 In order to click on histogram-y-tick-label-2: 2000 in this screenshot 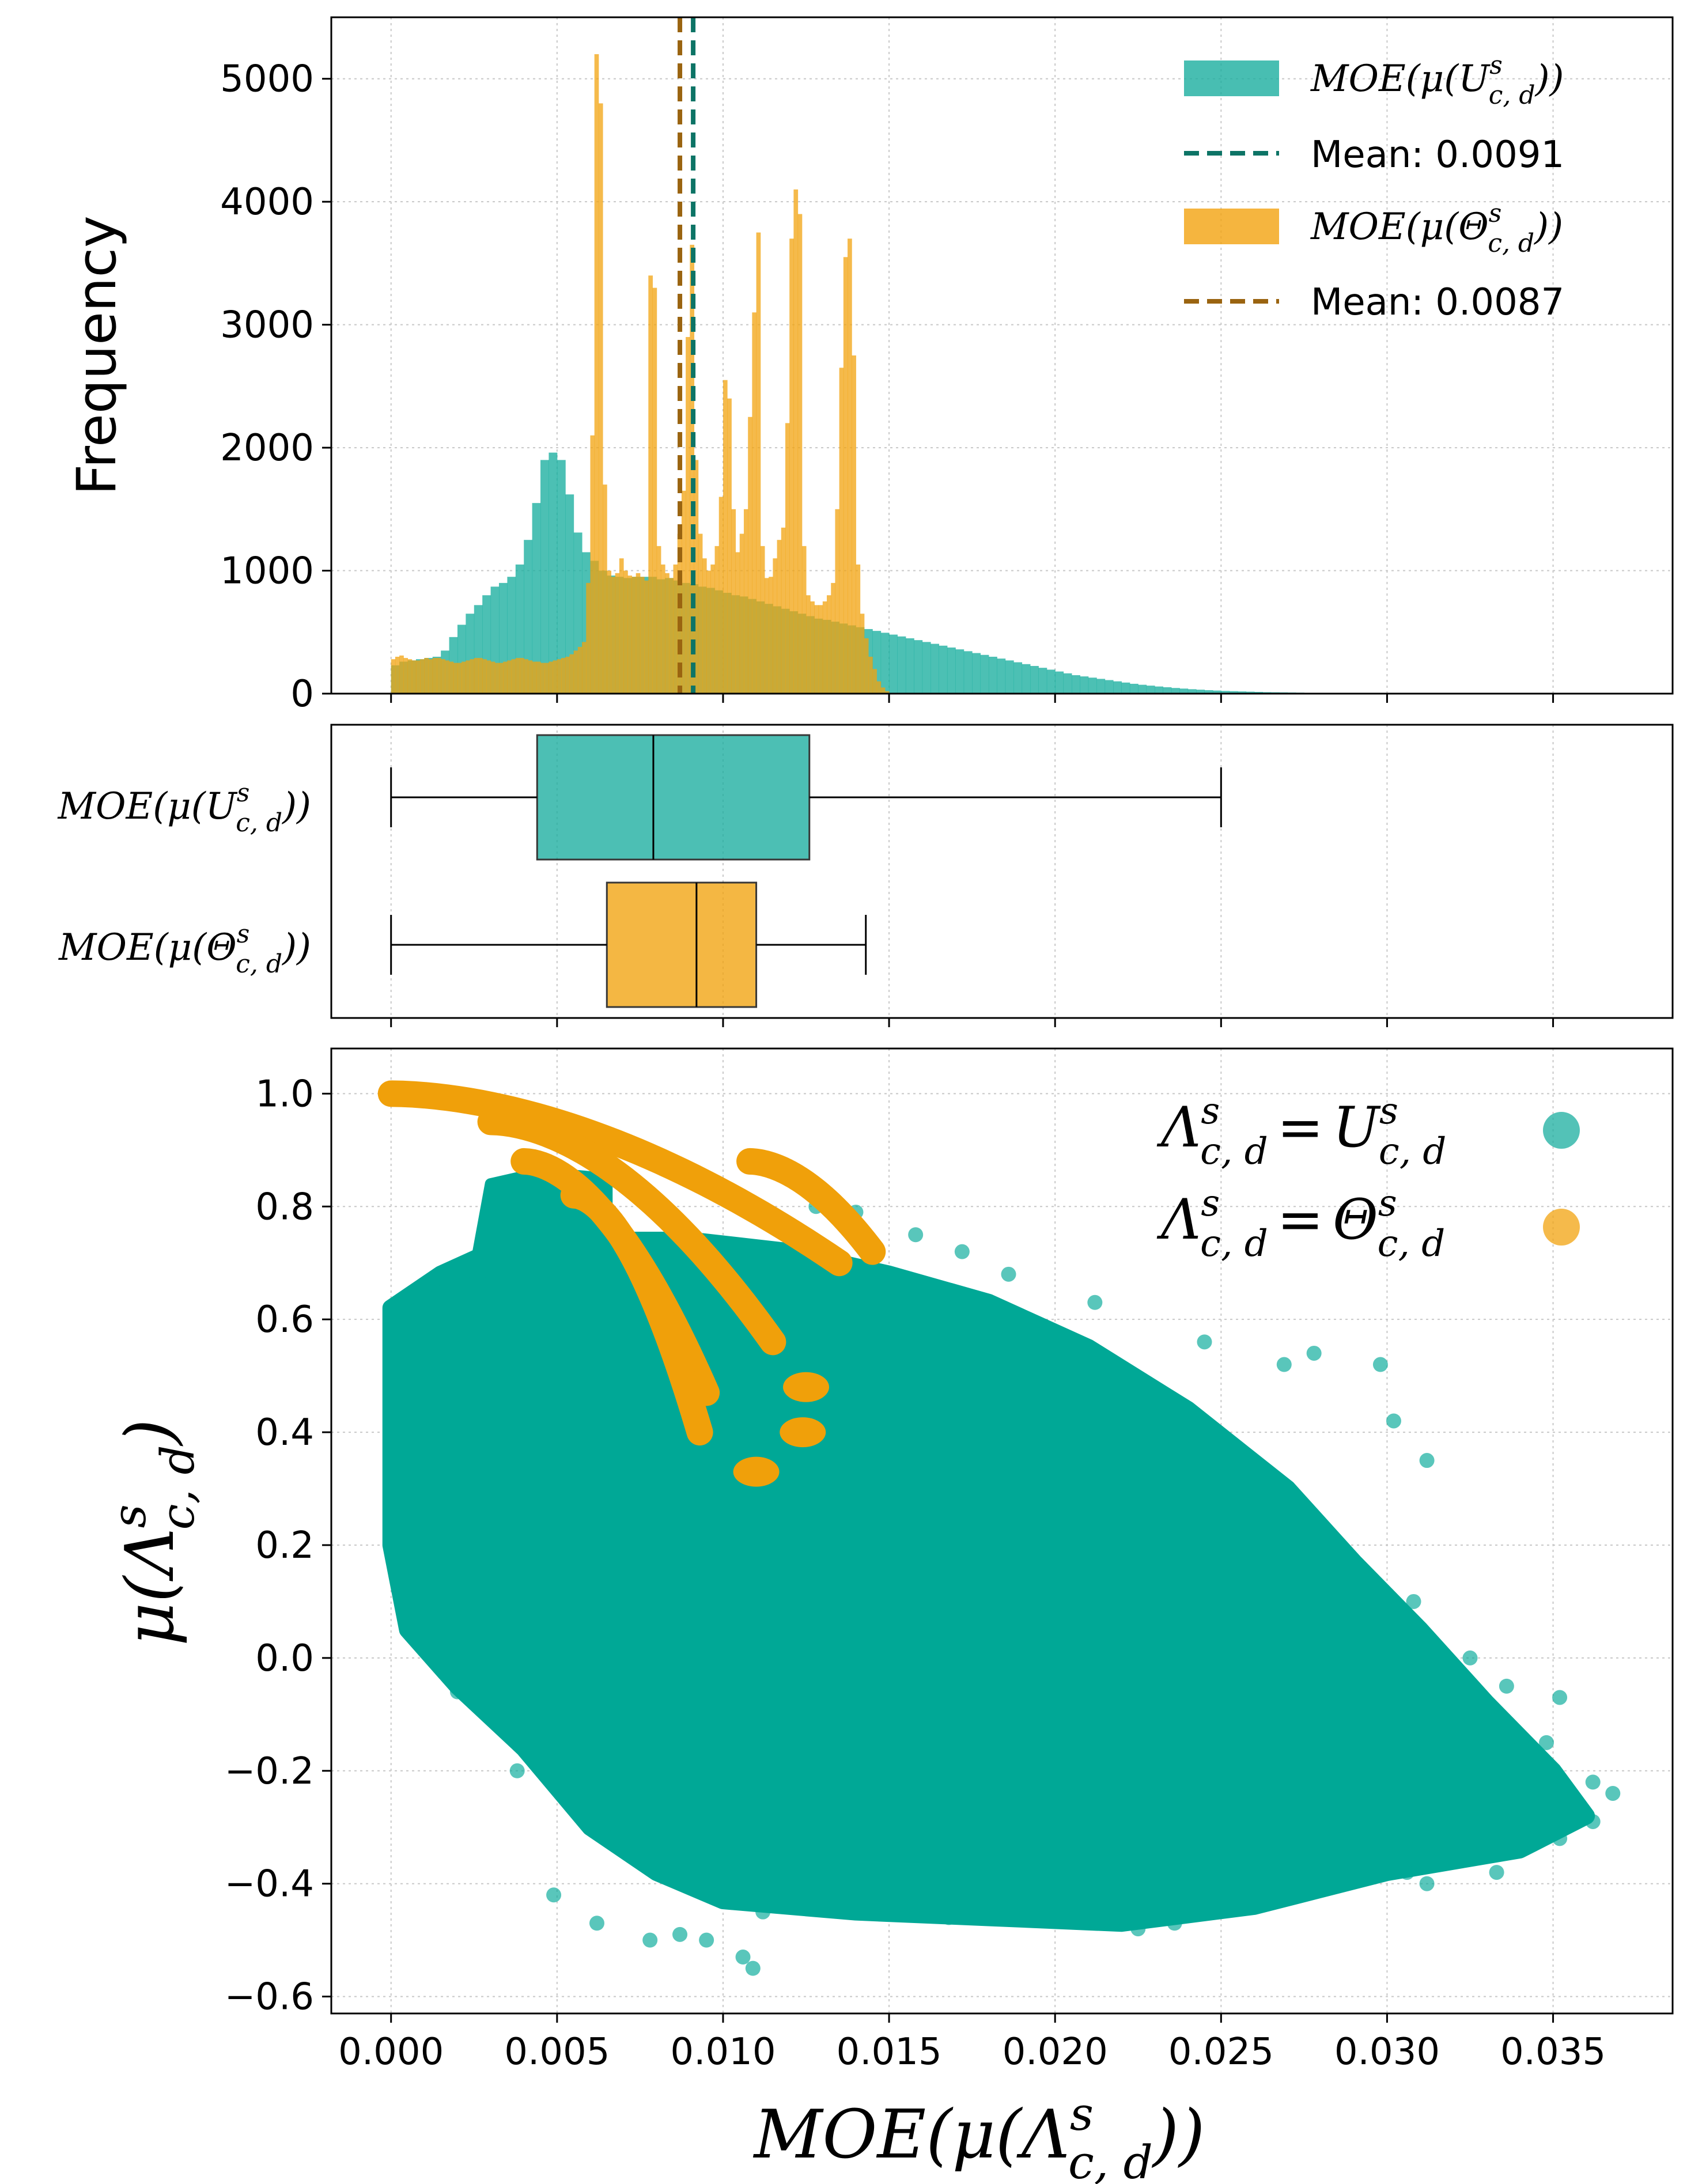, I will do `click(267, 448)`.